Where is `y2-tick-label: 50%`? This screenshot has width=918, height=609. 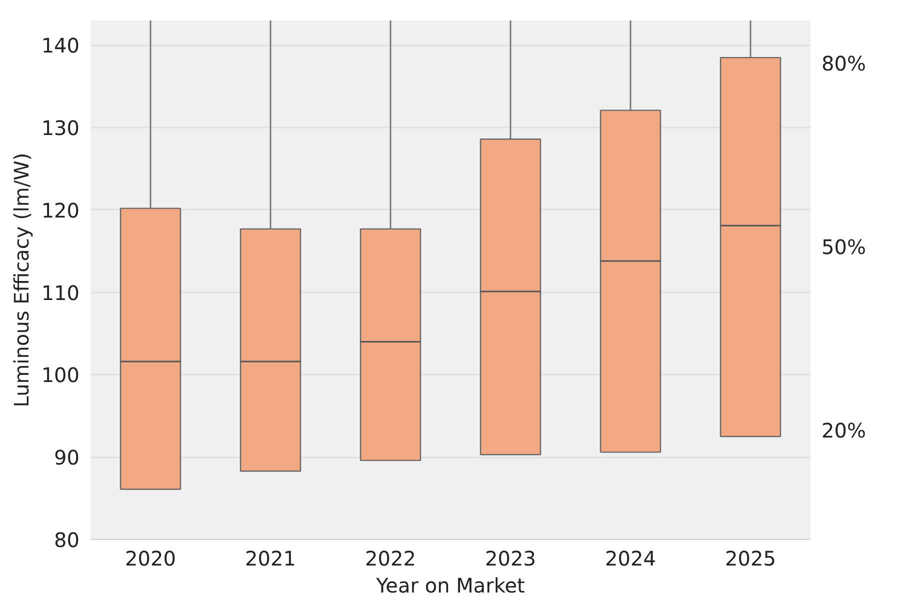 y2-tick-label: 50% is located at coordinates (844, 246).